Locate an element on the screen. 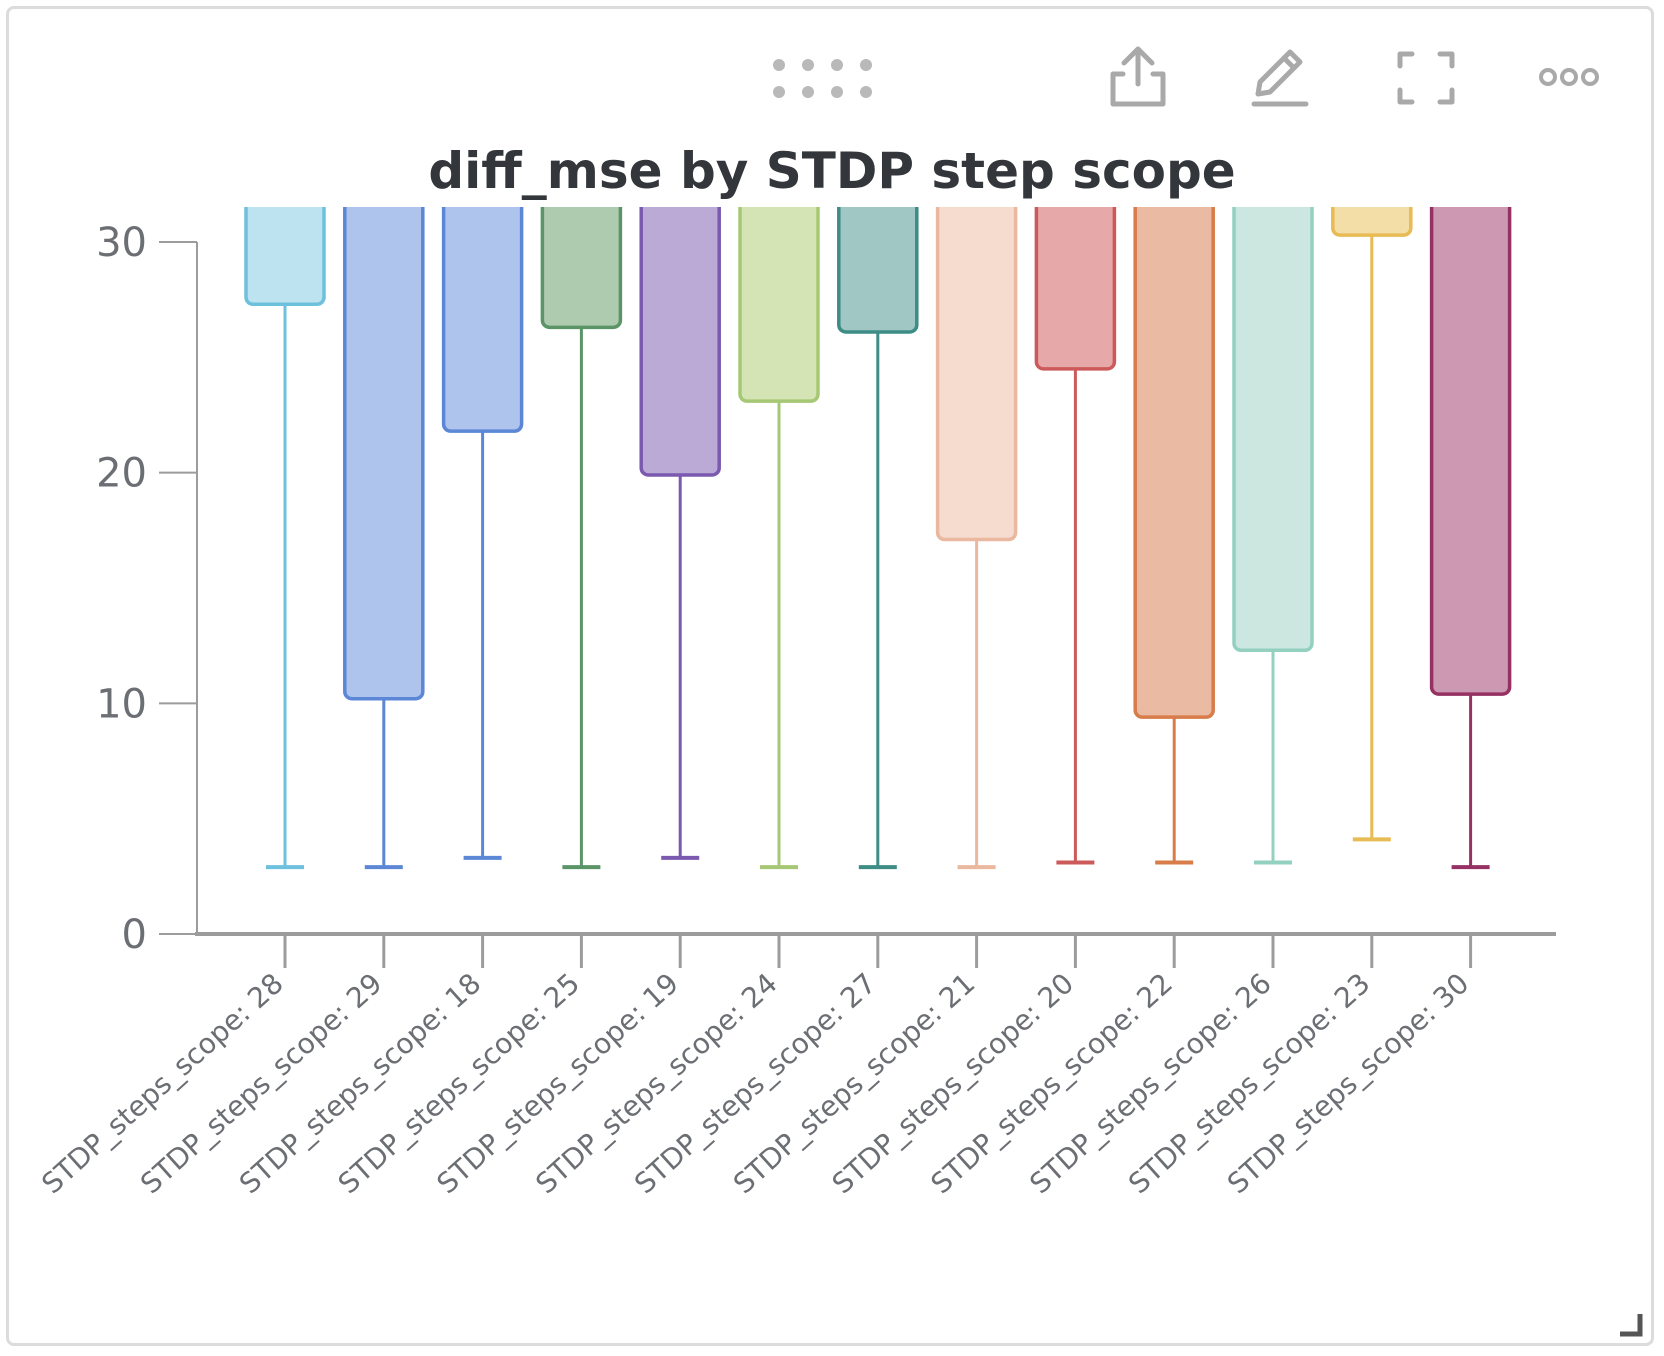 This screenshot has width=1664, height=1356. pencil-icon is located at coordinates (1281, 77).